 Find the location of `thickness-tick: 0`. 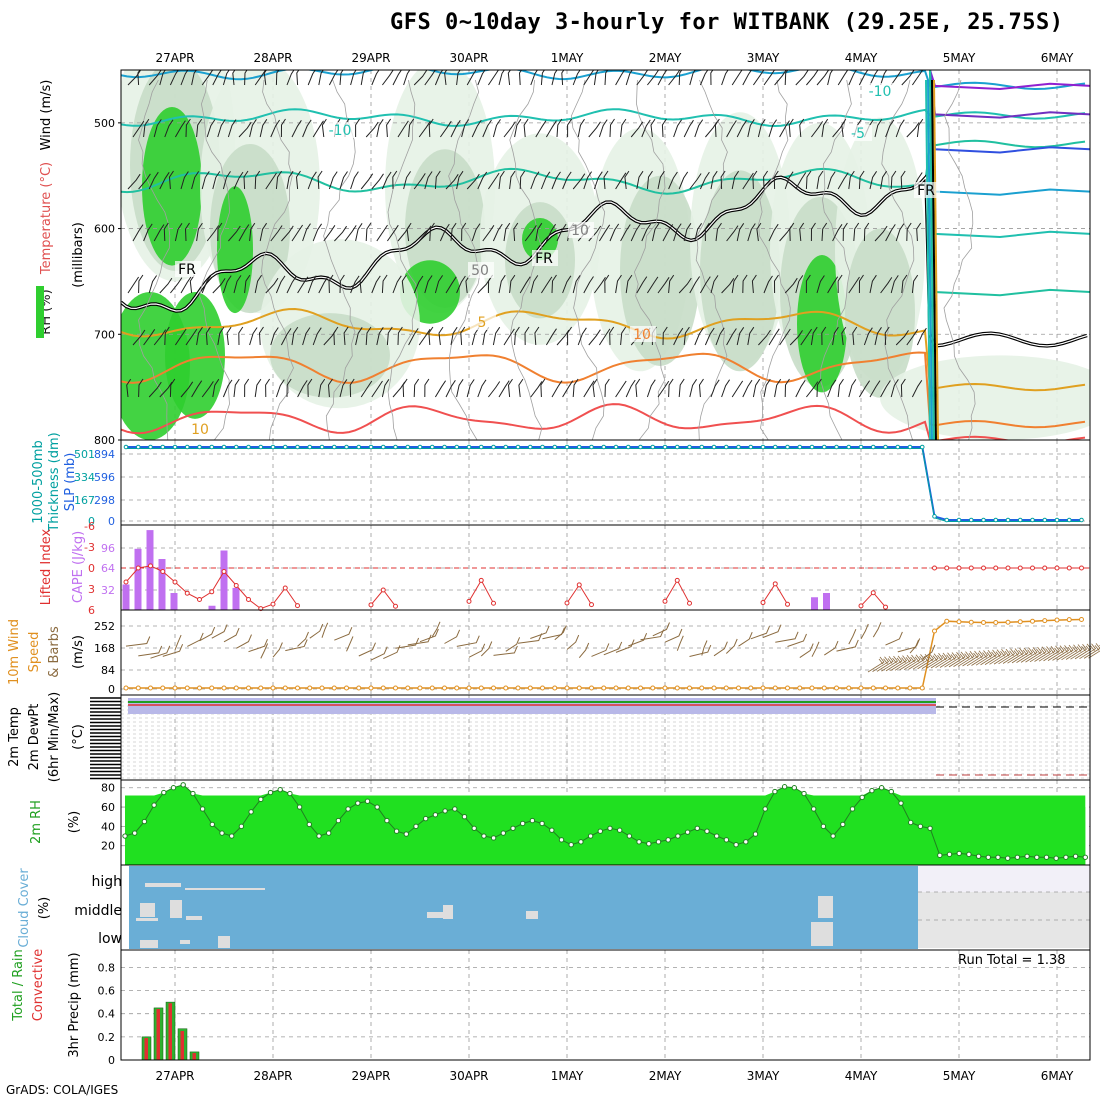

thickness-tick: 0 is located at coordinates (91, 521).